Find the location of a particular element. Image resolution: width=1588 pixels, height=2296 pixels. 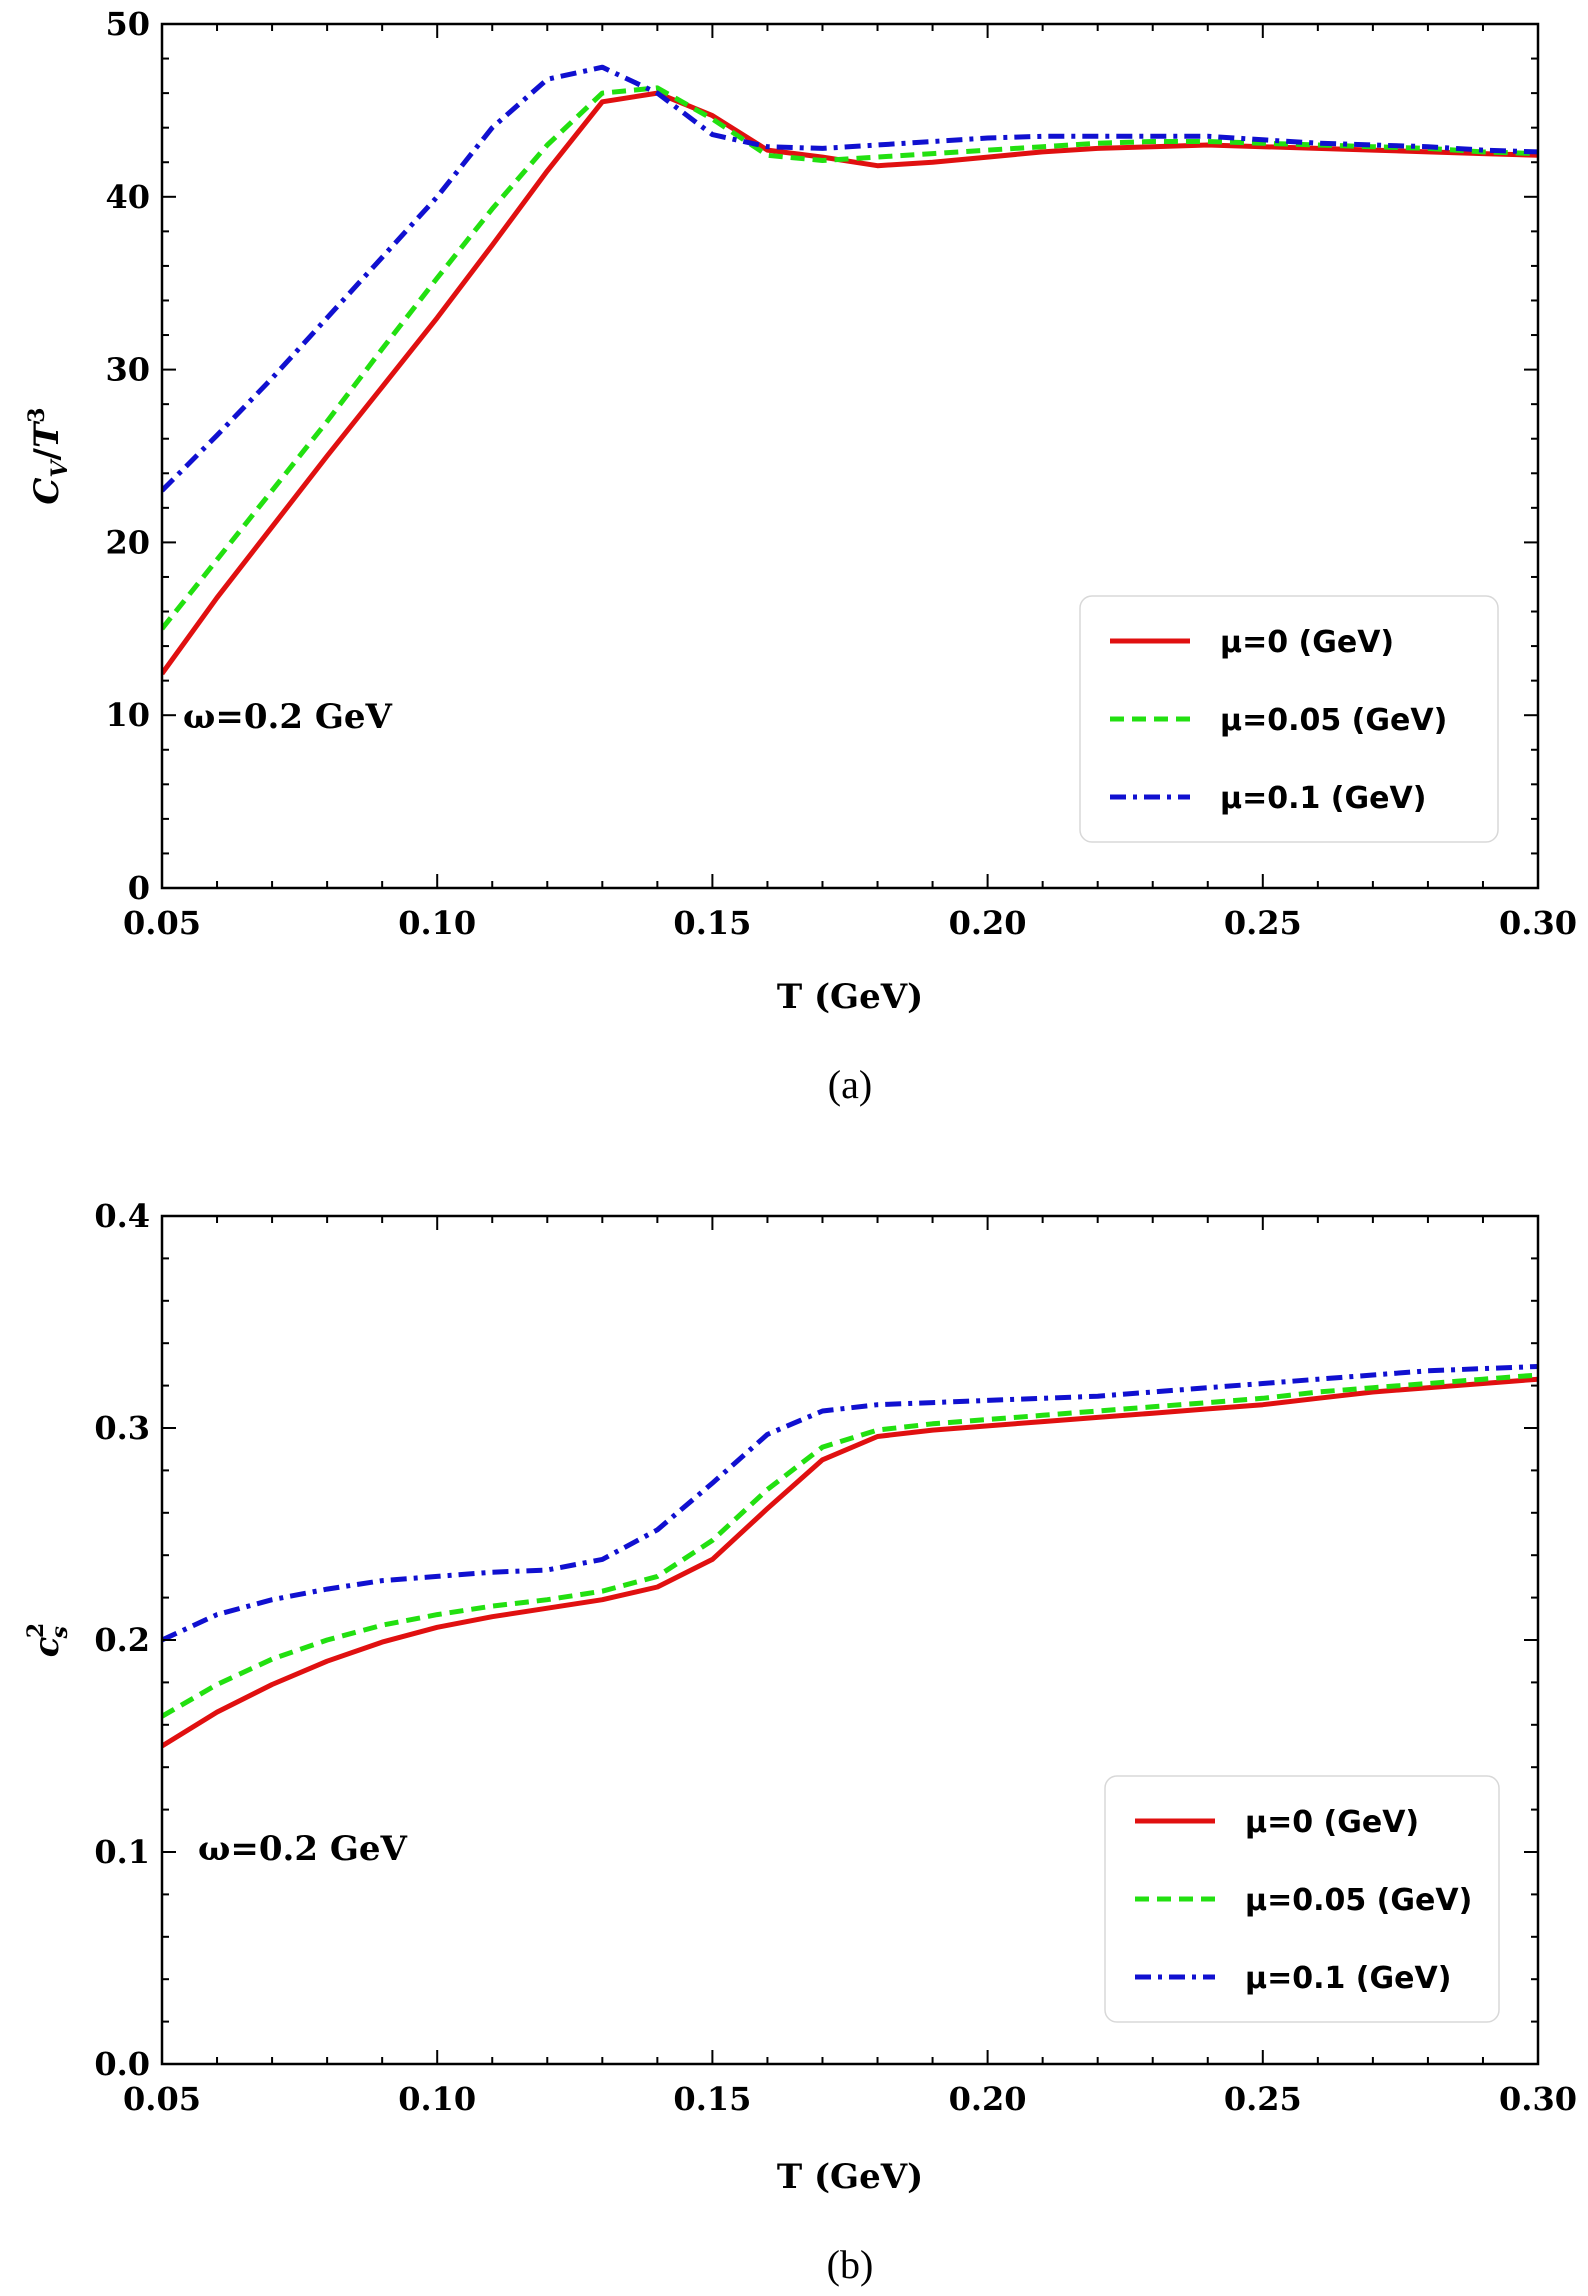

y-tick-label: 10 is located at coordinates (127, 715).